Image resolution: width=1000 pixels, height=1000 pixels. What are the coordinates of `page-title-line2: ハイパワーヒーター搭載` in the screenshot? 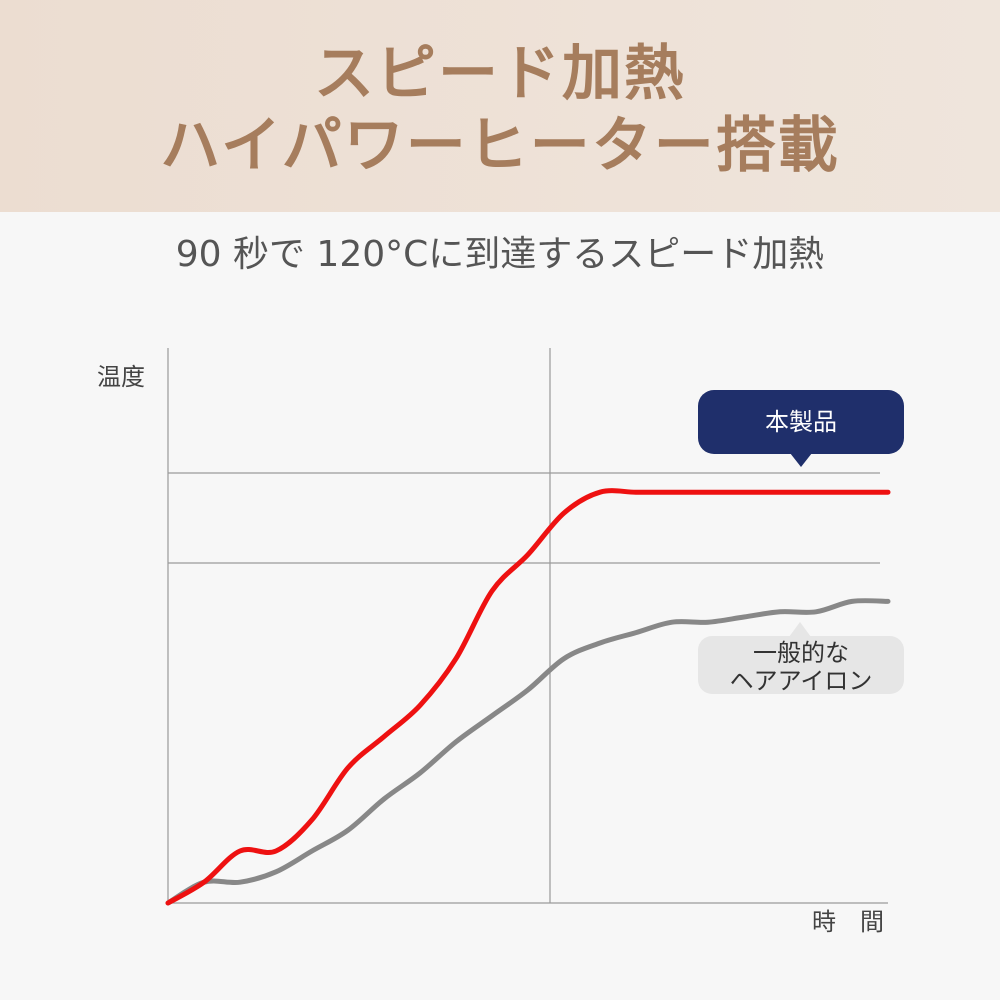 It's located at (500, 146).